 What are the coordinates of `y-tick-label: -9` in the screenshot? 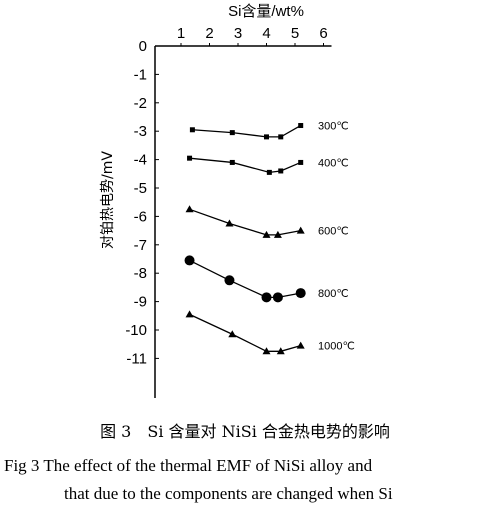 It's located at (140, 302).